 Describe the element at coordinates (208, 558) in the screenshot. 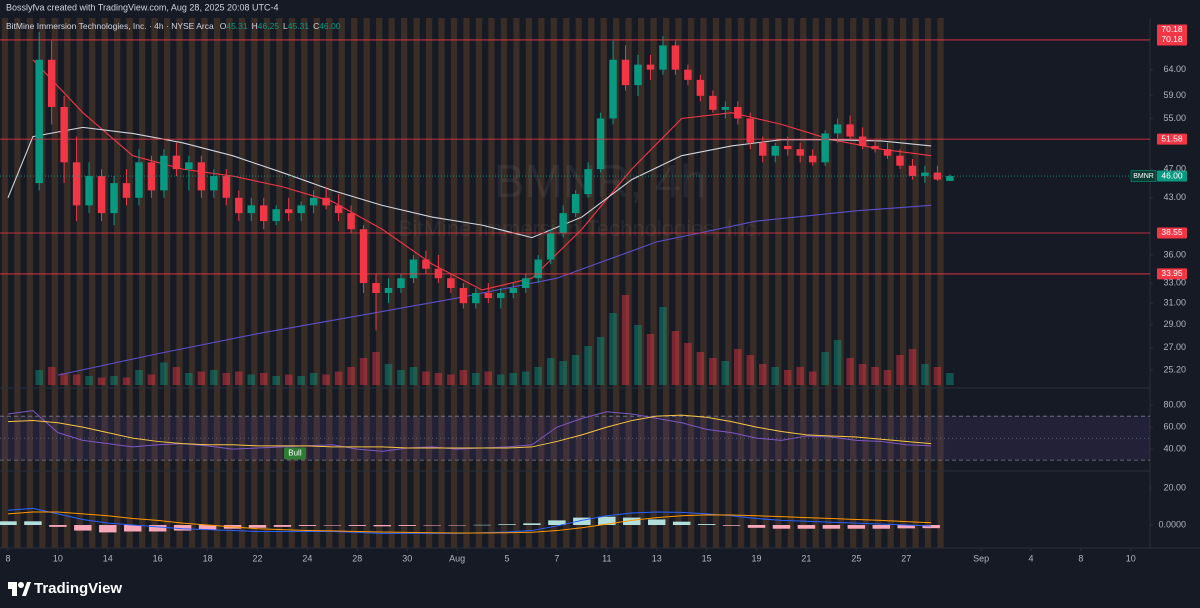

I see `x-tick-label: 18` at that location.